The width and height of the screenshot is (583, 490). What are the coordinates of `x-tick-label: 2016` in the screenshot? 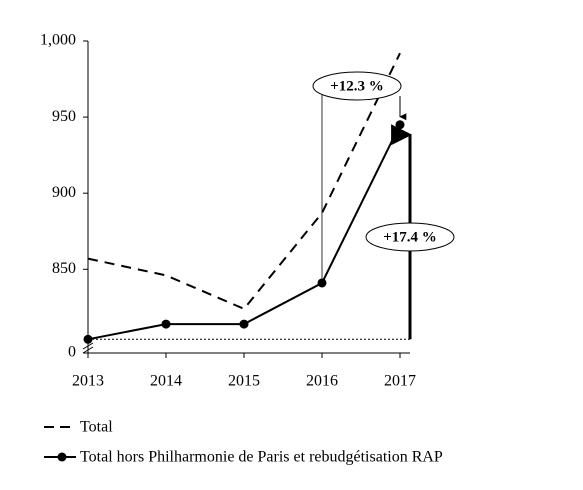 It's located at (322, 381).